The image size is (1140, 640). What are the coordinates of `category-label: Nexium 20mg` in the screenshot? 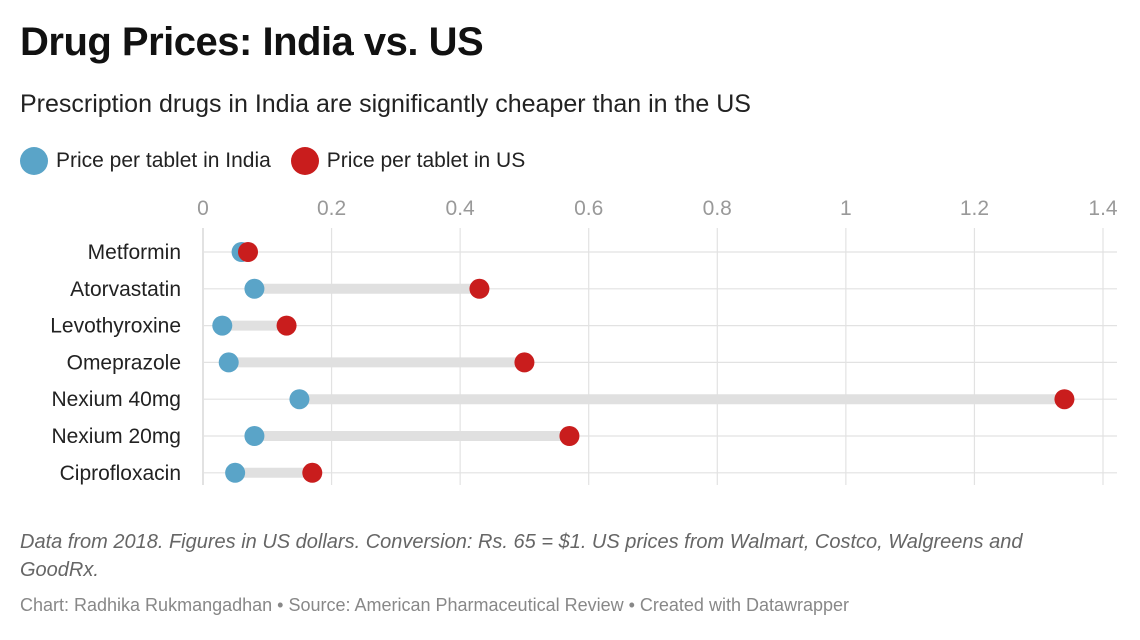 It's located at (116, 436).